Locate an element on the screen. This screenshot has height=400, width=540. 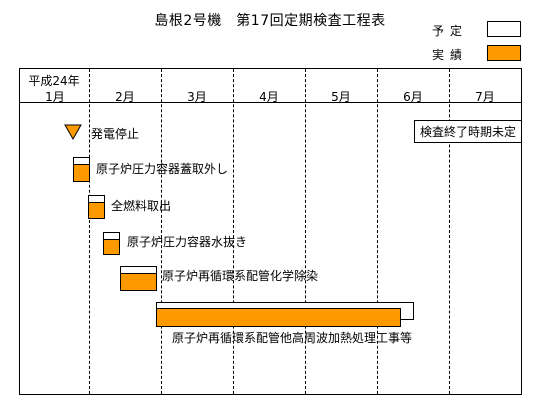
header-divider is located at coordinates (270, 102).